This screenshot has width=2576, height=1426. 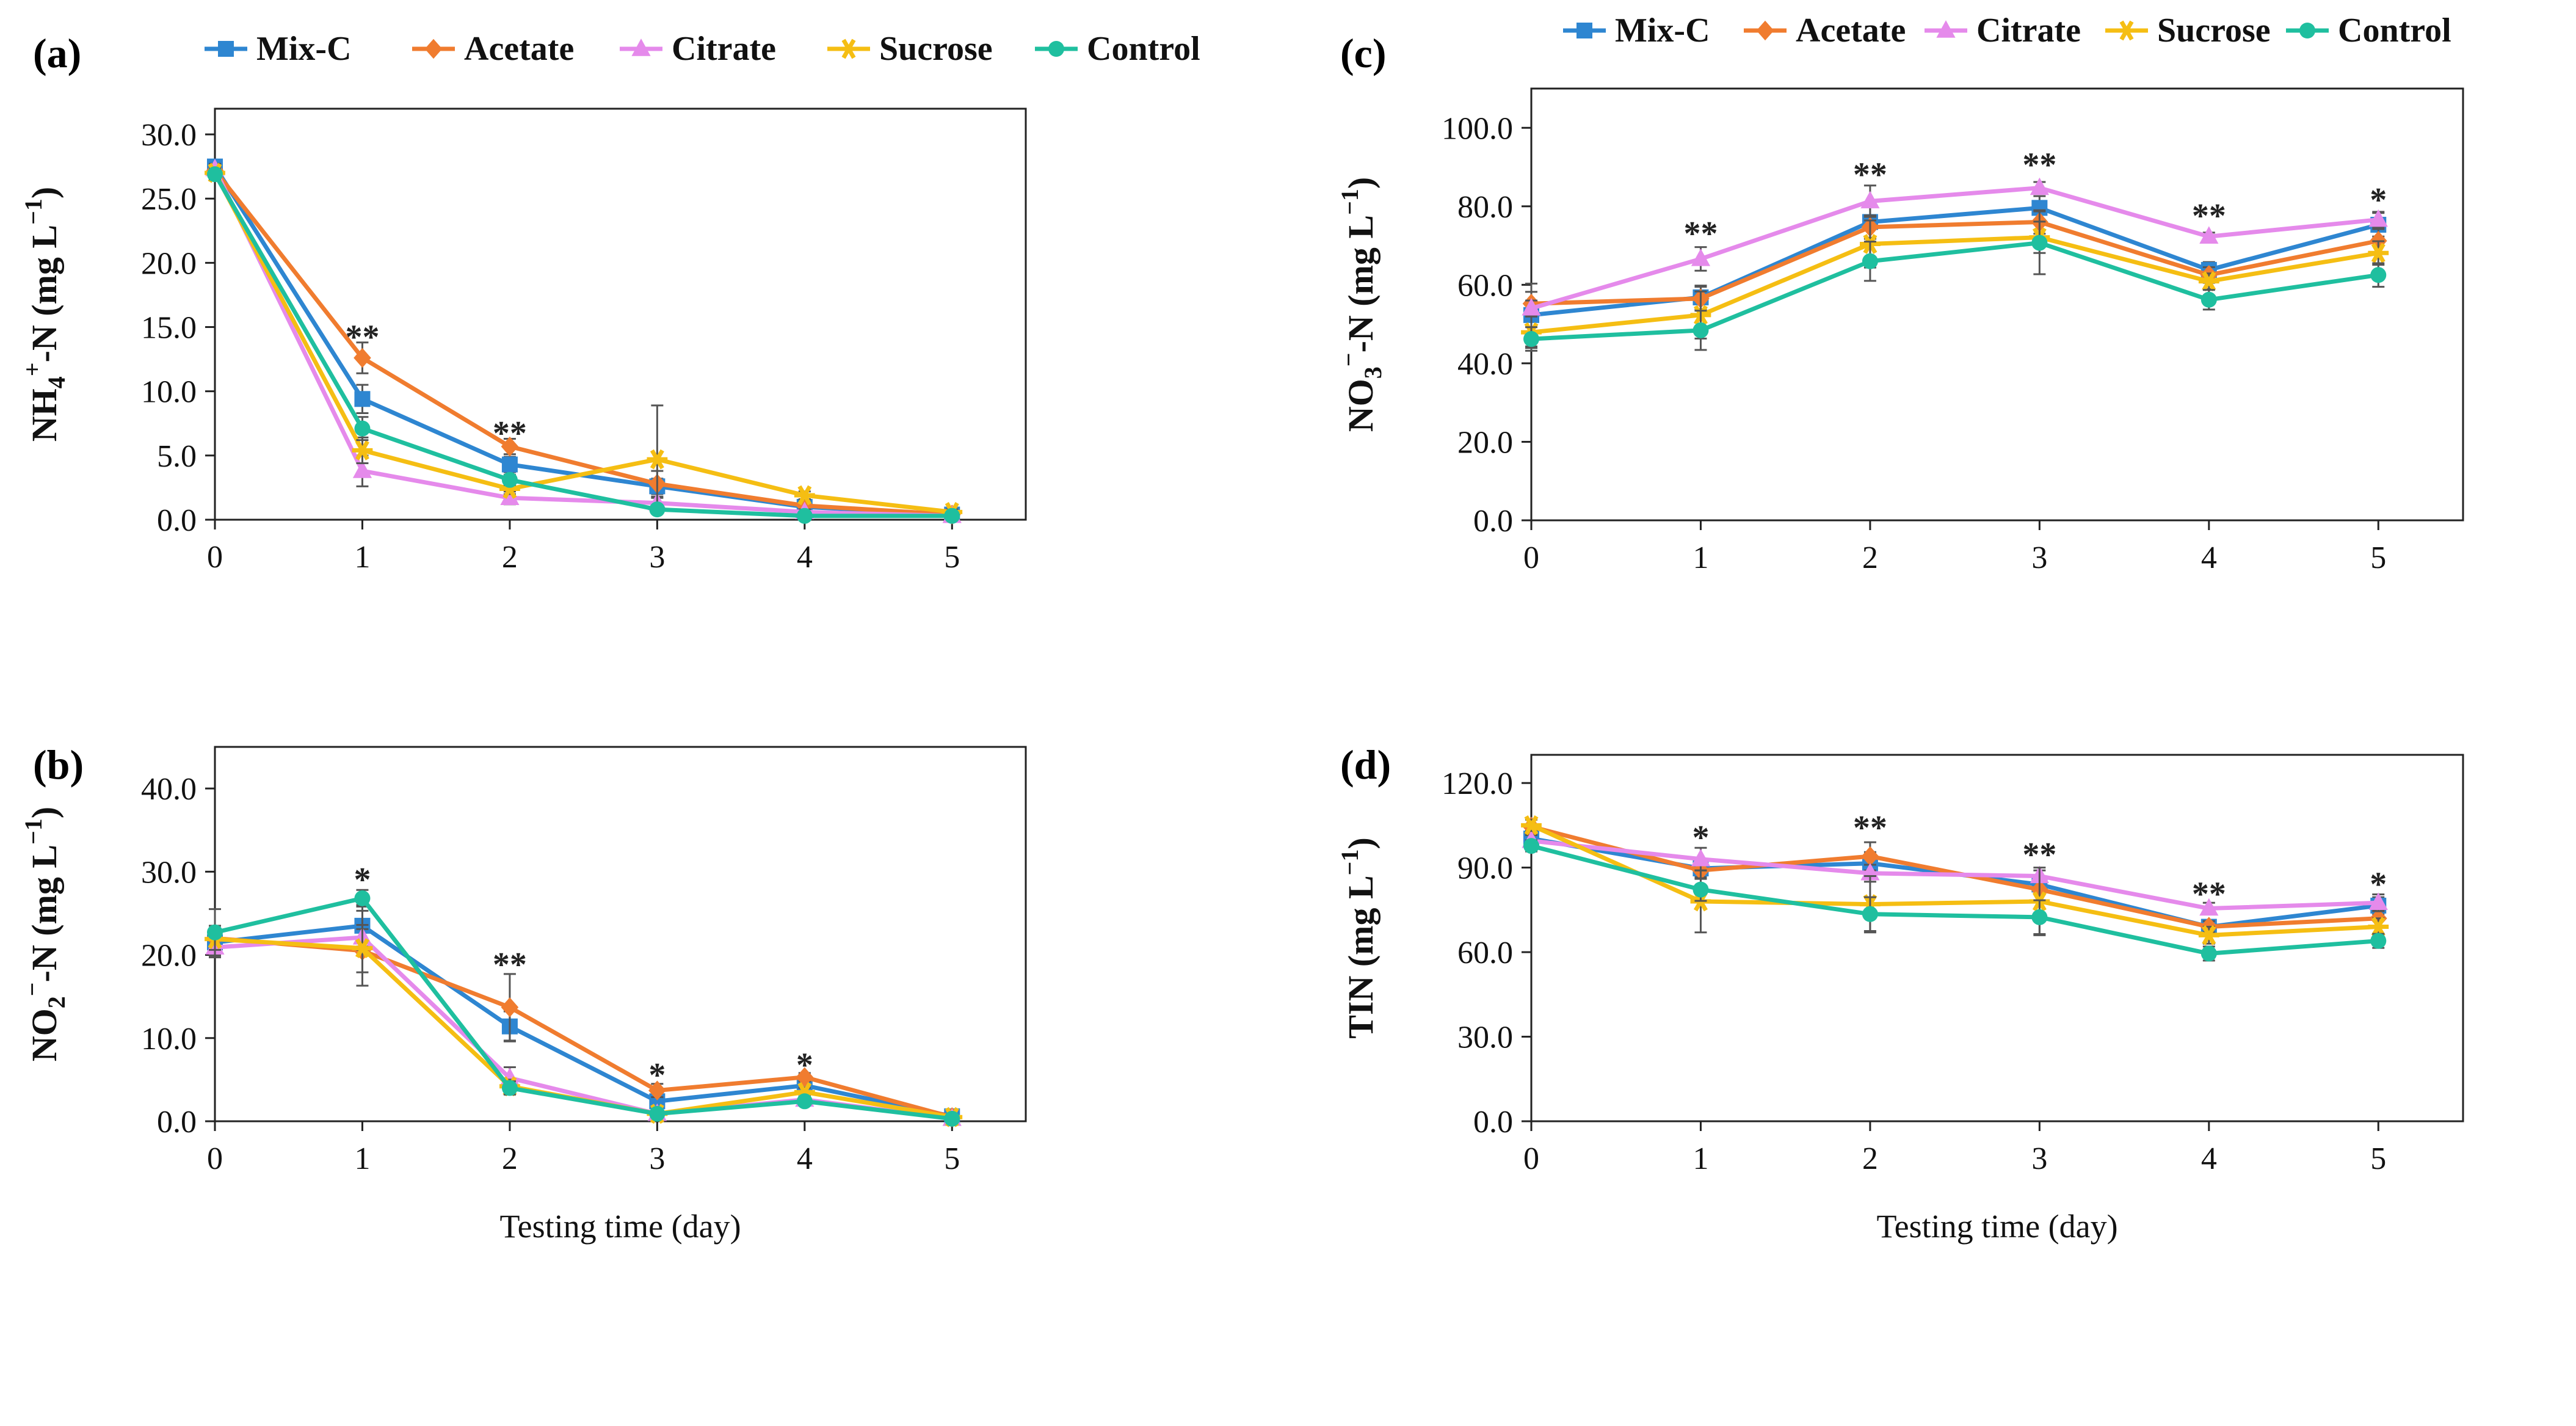 I want to click on legend-item: Acetate, so click(x=1825, y=30).